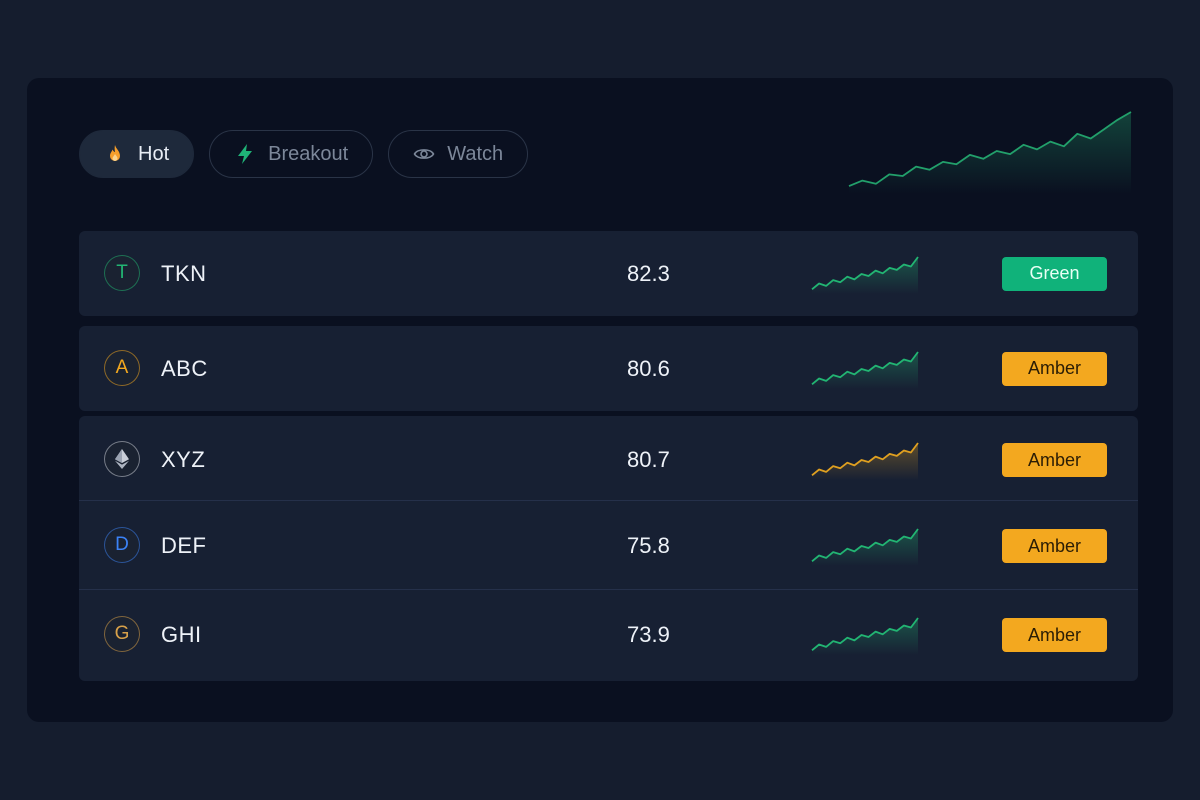 This screenshot has height=800, width=1200. Describe the element at coordinates (648, 634) in the screenshot. I see `score: 73.9` at that location.